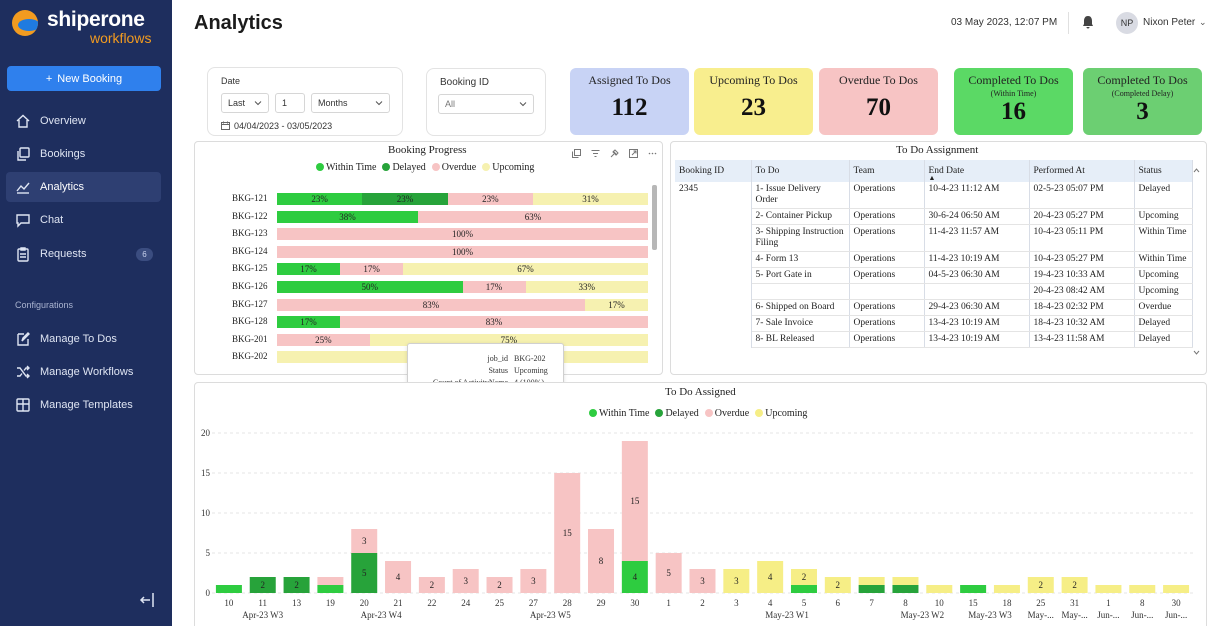 The width and height of the screenshot is (1216, 626). Describe the element at coordinates (1082, 171) in the screenshot. I see `column-header: Performed At` at that location.